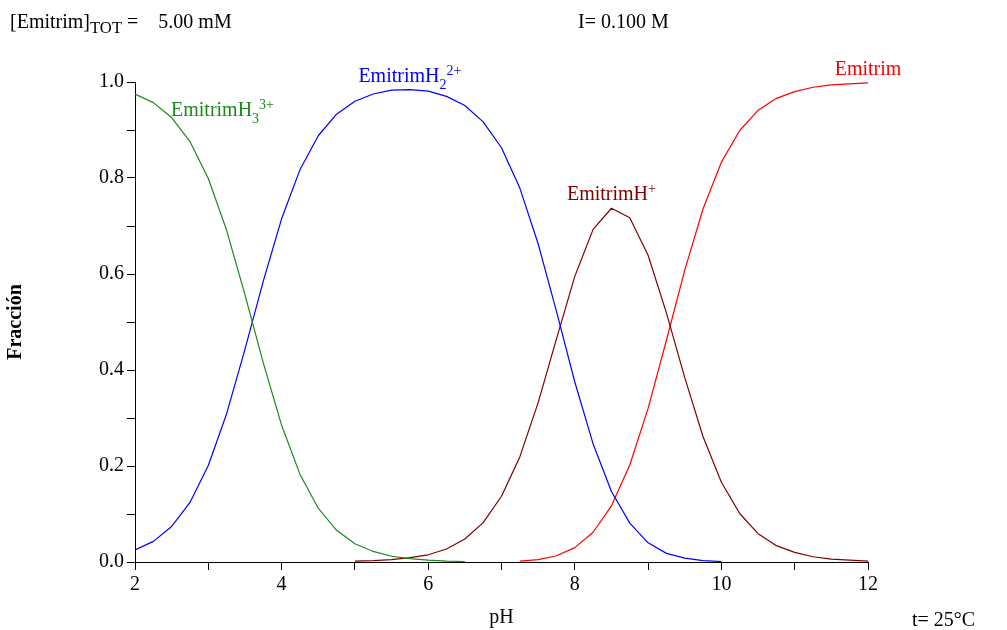 Image resolution: width=1007 pixels, height=630 pixels. What do you see at coordinates (111, 368) in the screenshot?
I see `y-tick-label: 0.4` at bounding box center [111, 368].